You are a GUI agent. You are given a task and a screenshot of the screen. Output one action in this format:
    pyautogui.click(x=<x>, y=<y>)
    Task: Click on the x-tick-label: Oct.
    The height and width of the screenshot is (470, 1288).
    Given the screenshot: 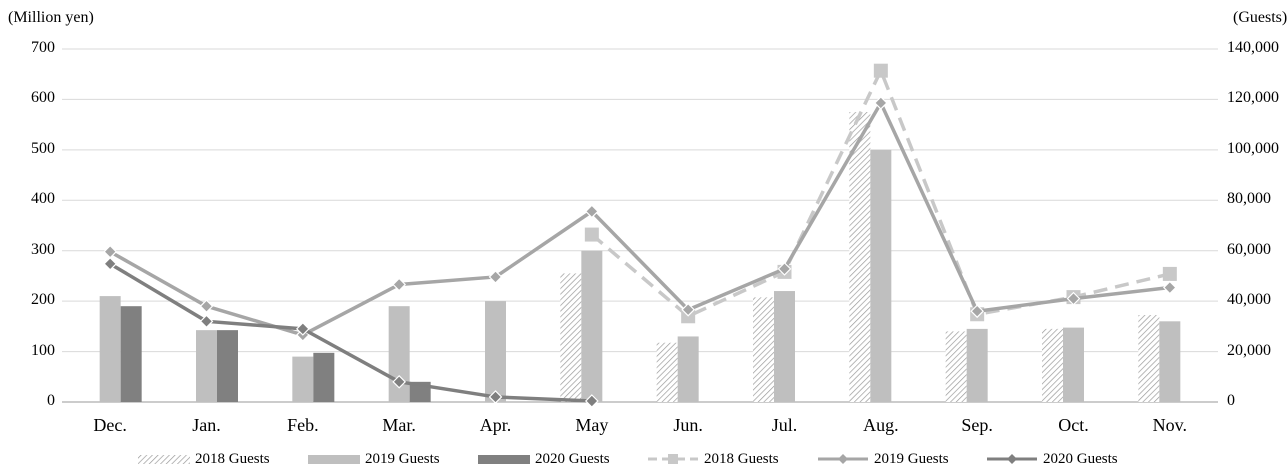 What is the action you would take?
    pyautogui.click(x=1073, y=425)
    